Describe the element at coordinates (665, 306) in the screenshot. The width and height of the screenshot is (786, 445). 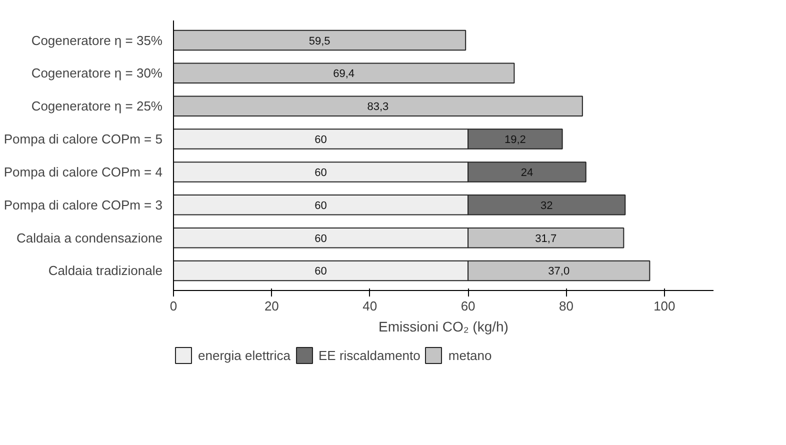
I see `x-tick-label: 100` at that location.